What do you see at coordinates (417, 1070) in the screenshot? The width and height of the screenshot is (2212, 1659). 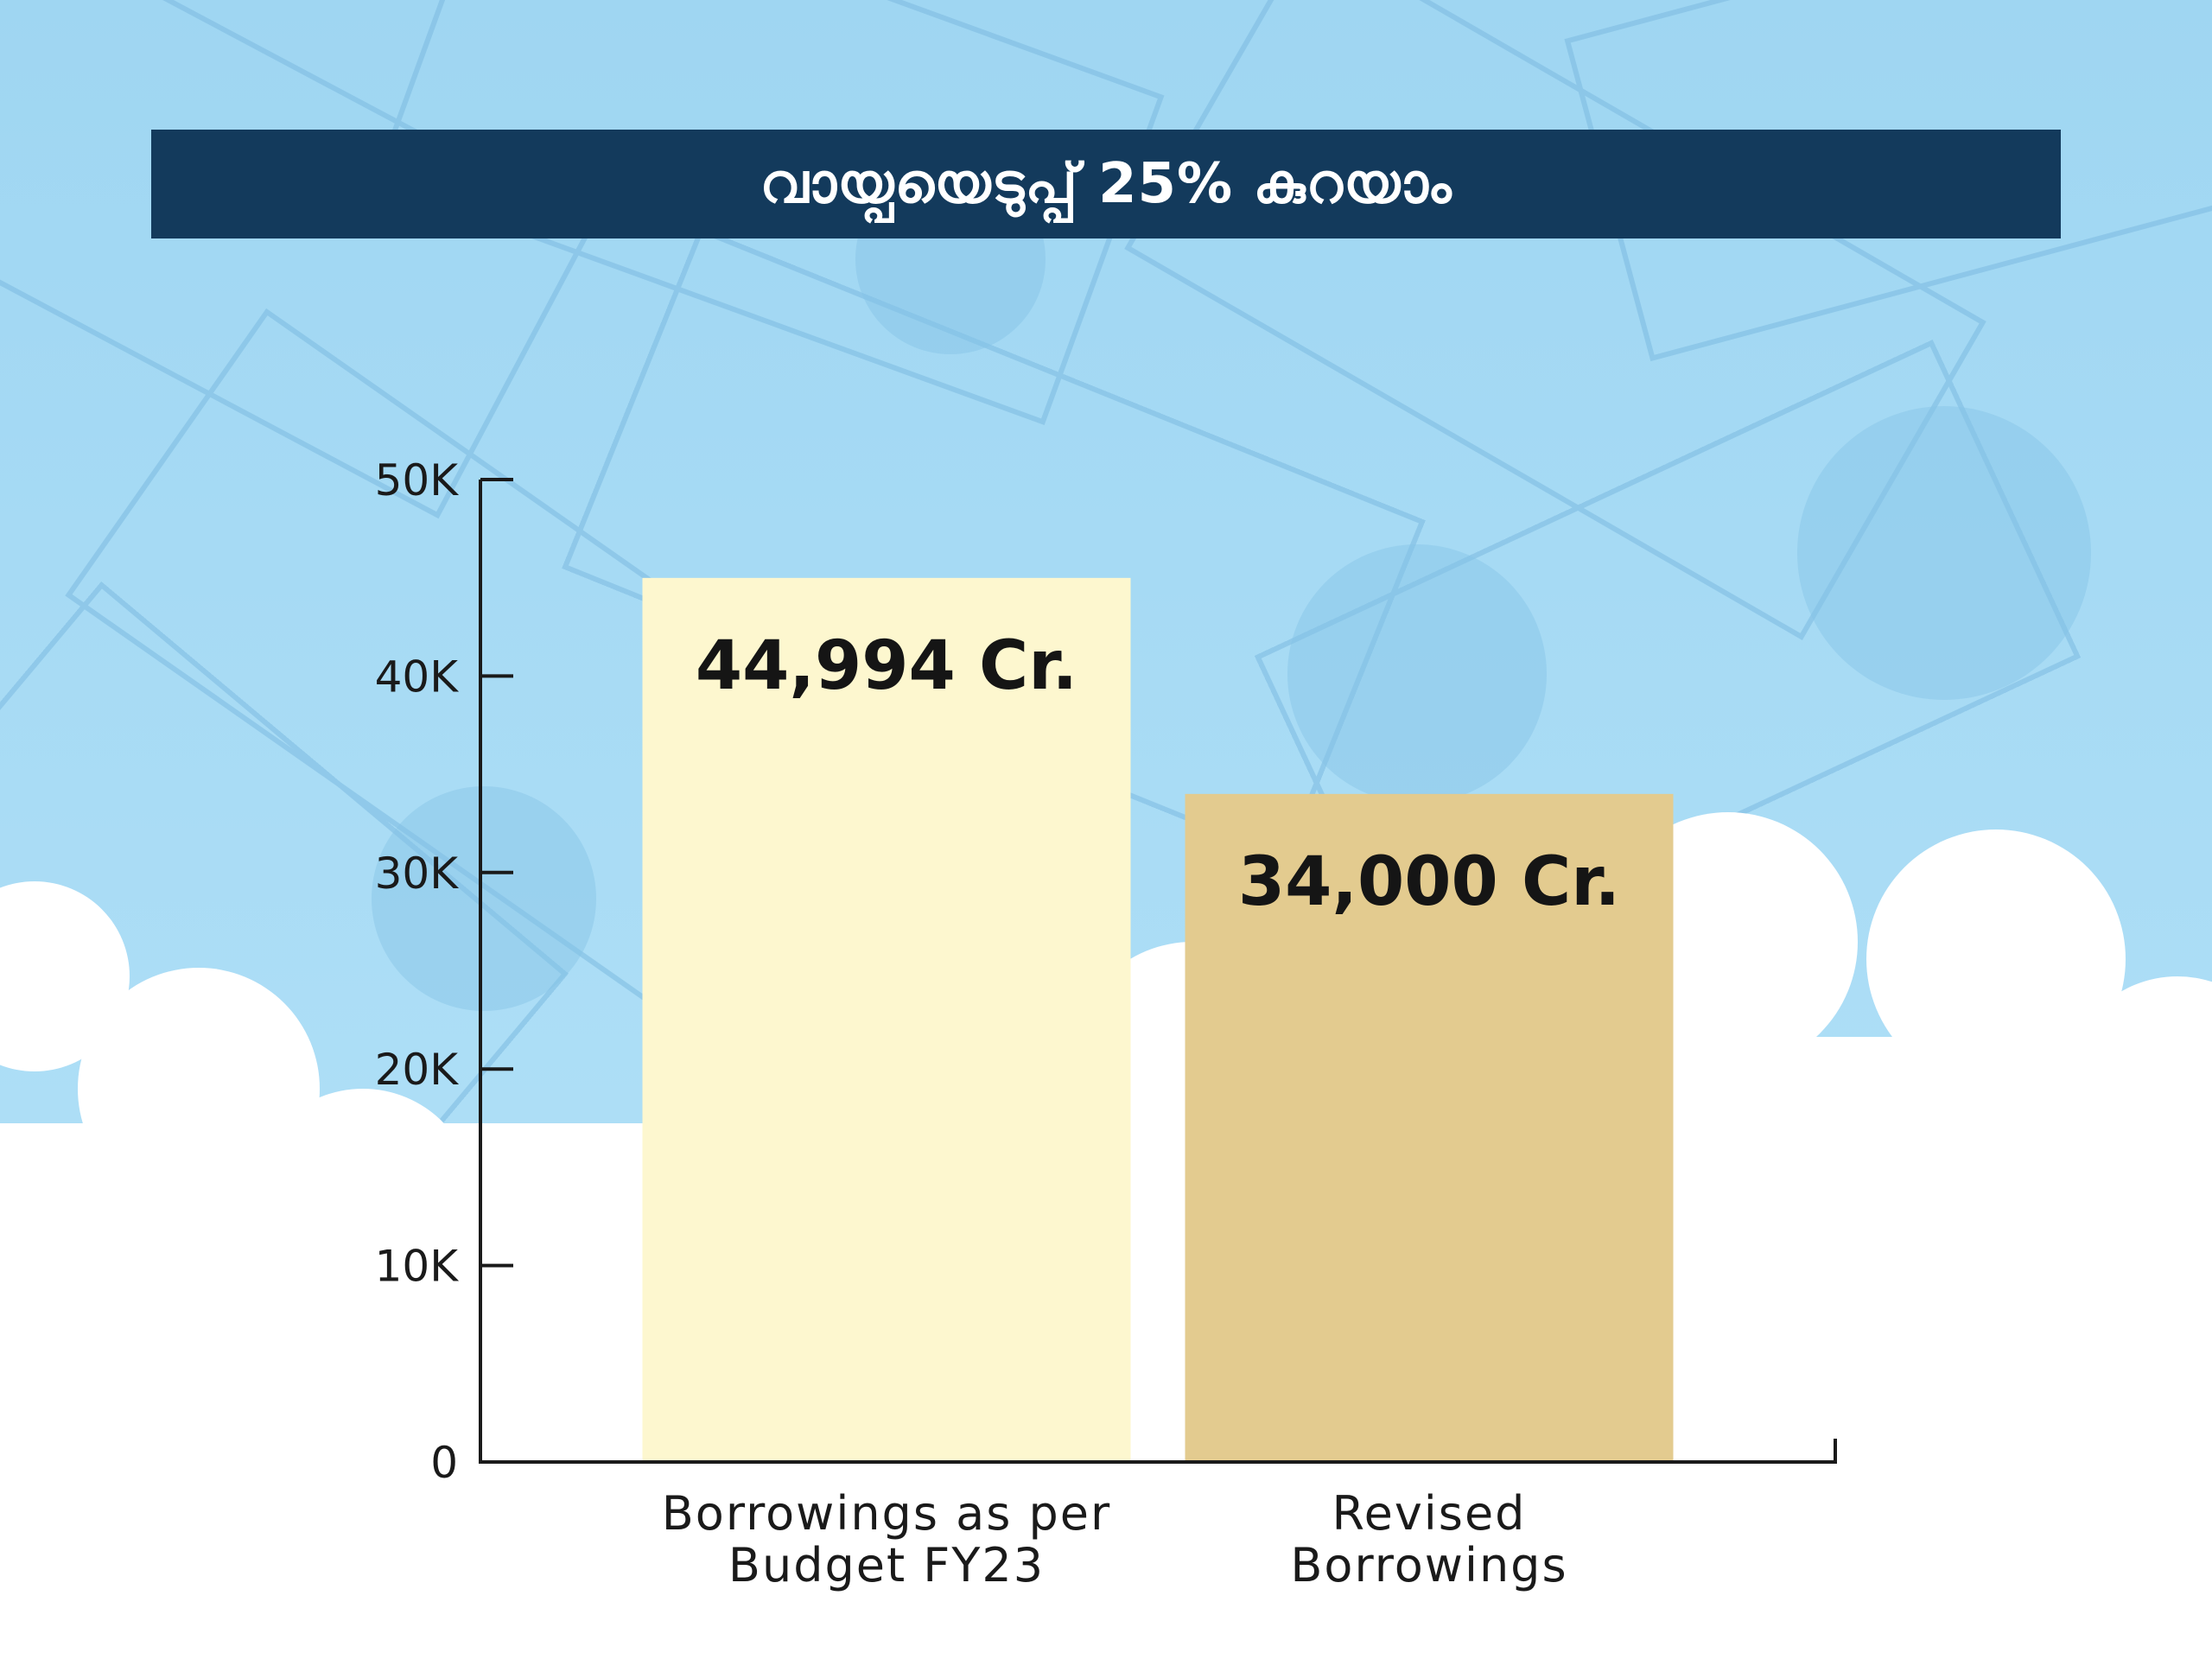 I see `y-tick-label: 20K` at bounding box center [417, 1070].